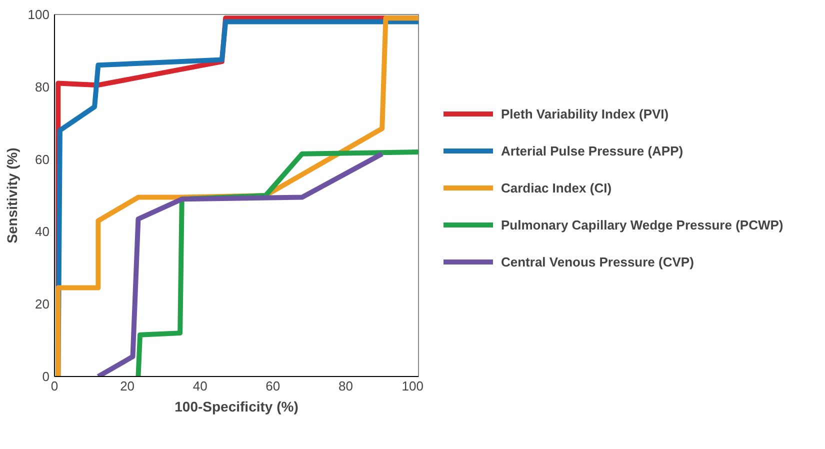 The width and height of the screenshot is (825, 449). What do you see at coordinates (42, 232) in the screenshot?
I see `y-tick-label: 40` at bounding box center [42, 232].